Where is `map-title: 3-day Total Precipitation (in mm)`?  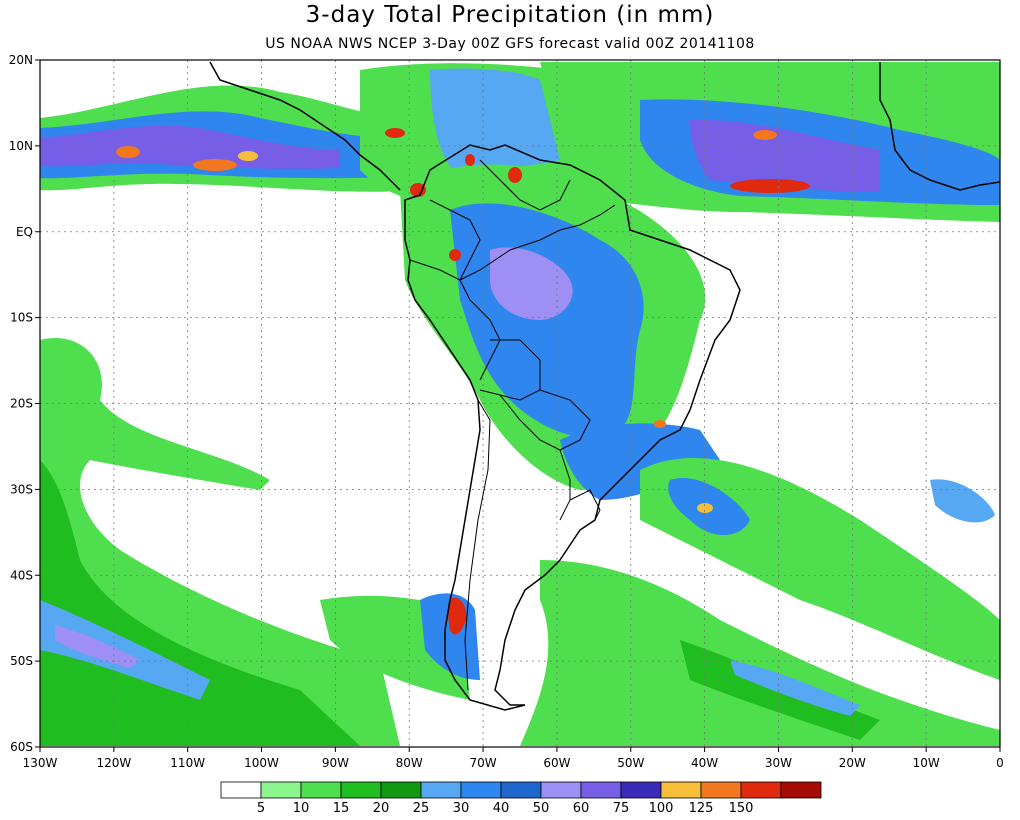 map-title: 3-day Total Precipitation (in mm) is located at coordinates (510, 15).